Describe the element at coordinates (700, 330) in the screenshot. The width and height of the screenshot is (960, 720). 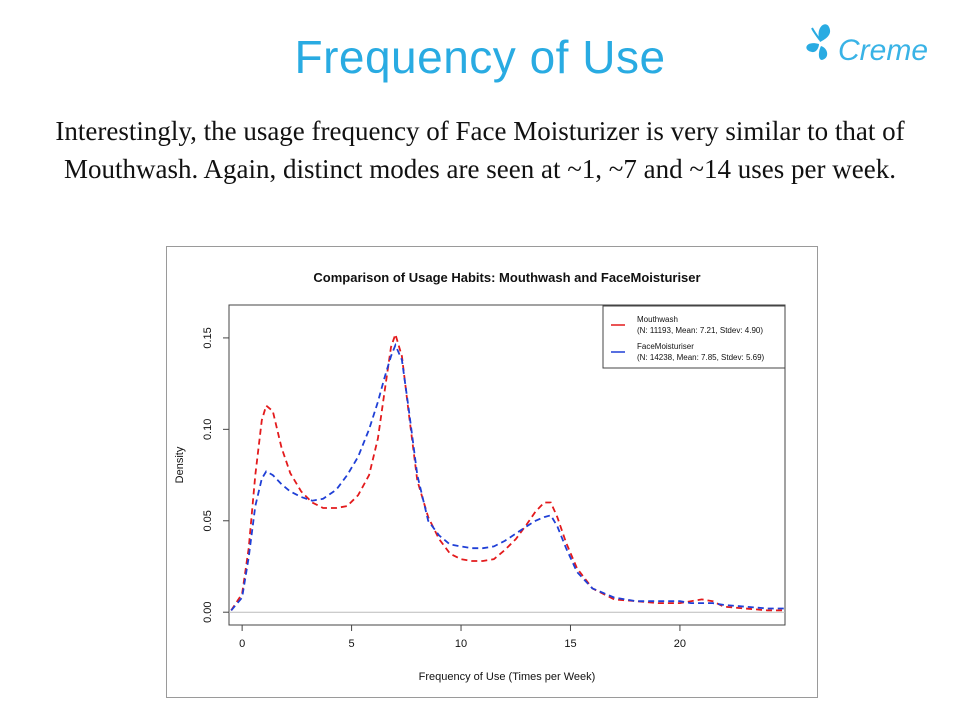
I see `legend-detail-mouthwash: (N: 11193, Mean: 7.21, Stdev: 4.90)` at that location.